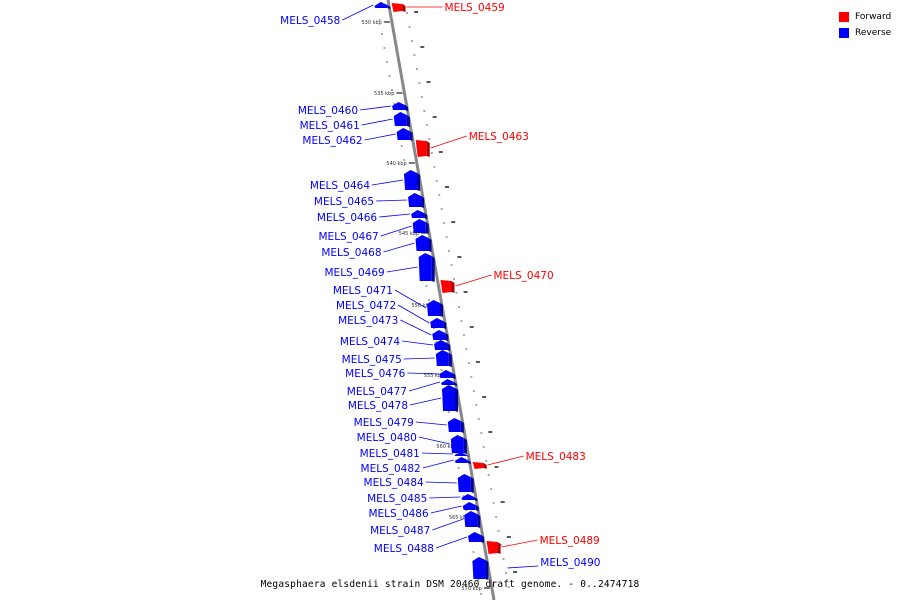  What do you see at coordinates (344, 202) in the screenshot?
I see `gene-label: MELS_0465` at bounding box center [344, 202].